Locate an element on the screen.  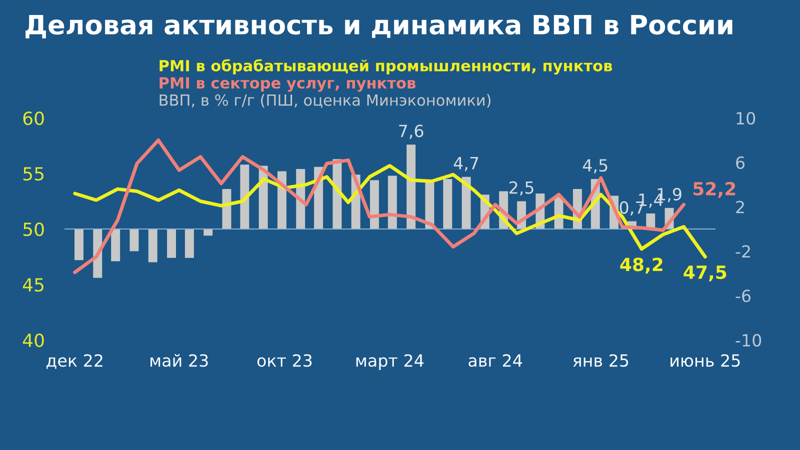
x-tick-label: июнь 25 is located at coordinates (705, 360).